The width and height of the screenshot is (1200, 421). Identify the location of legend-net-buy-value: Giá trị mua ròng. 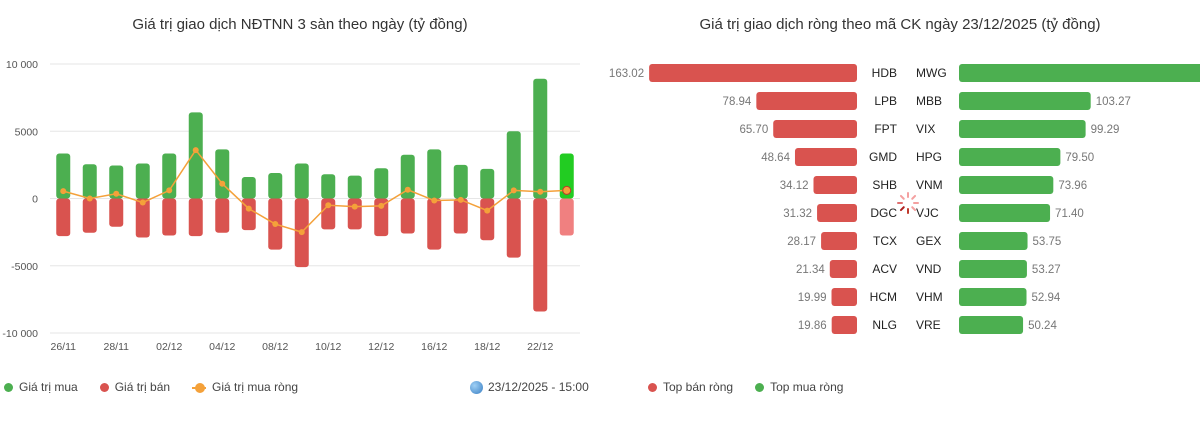
(245, 387).